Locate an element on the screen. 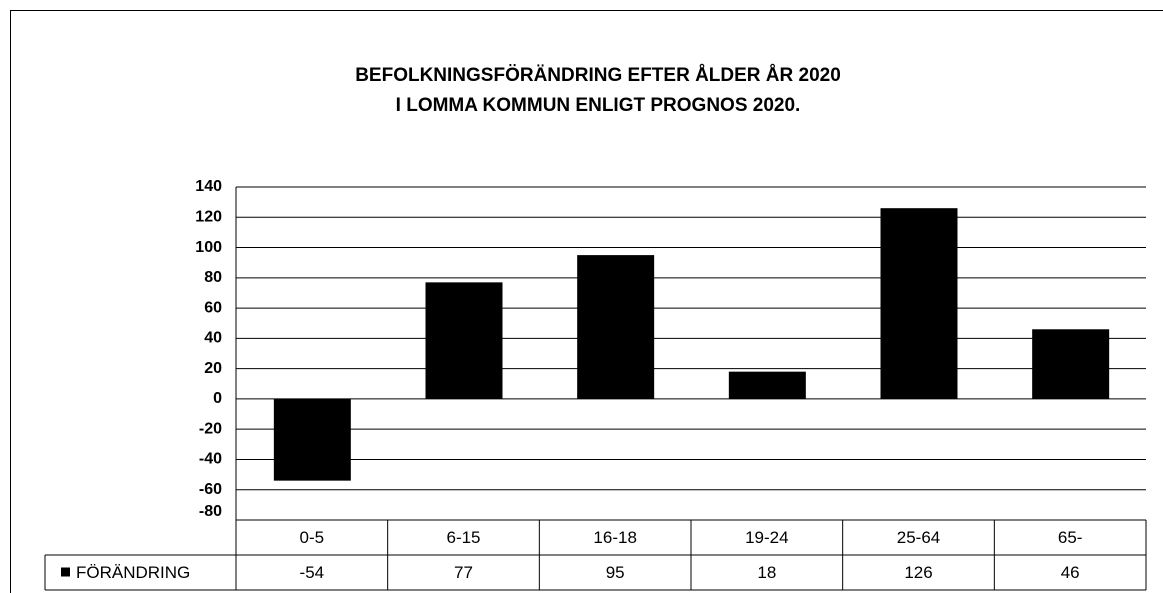  y-tick-label: 20 is located at coordinates (213, 368).